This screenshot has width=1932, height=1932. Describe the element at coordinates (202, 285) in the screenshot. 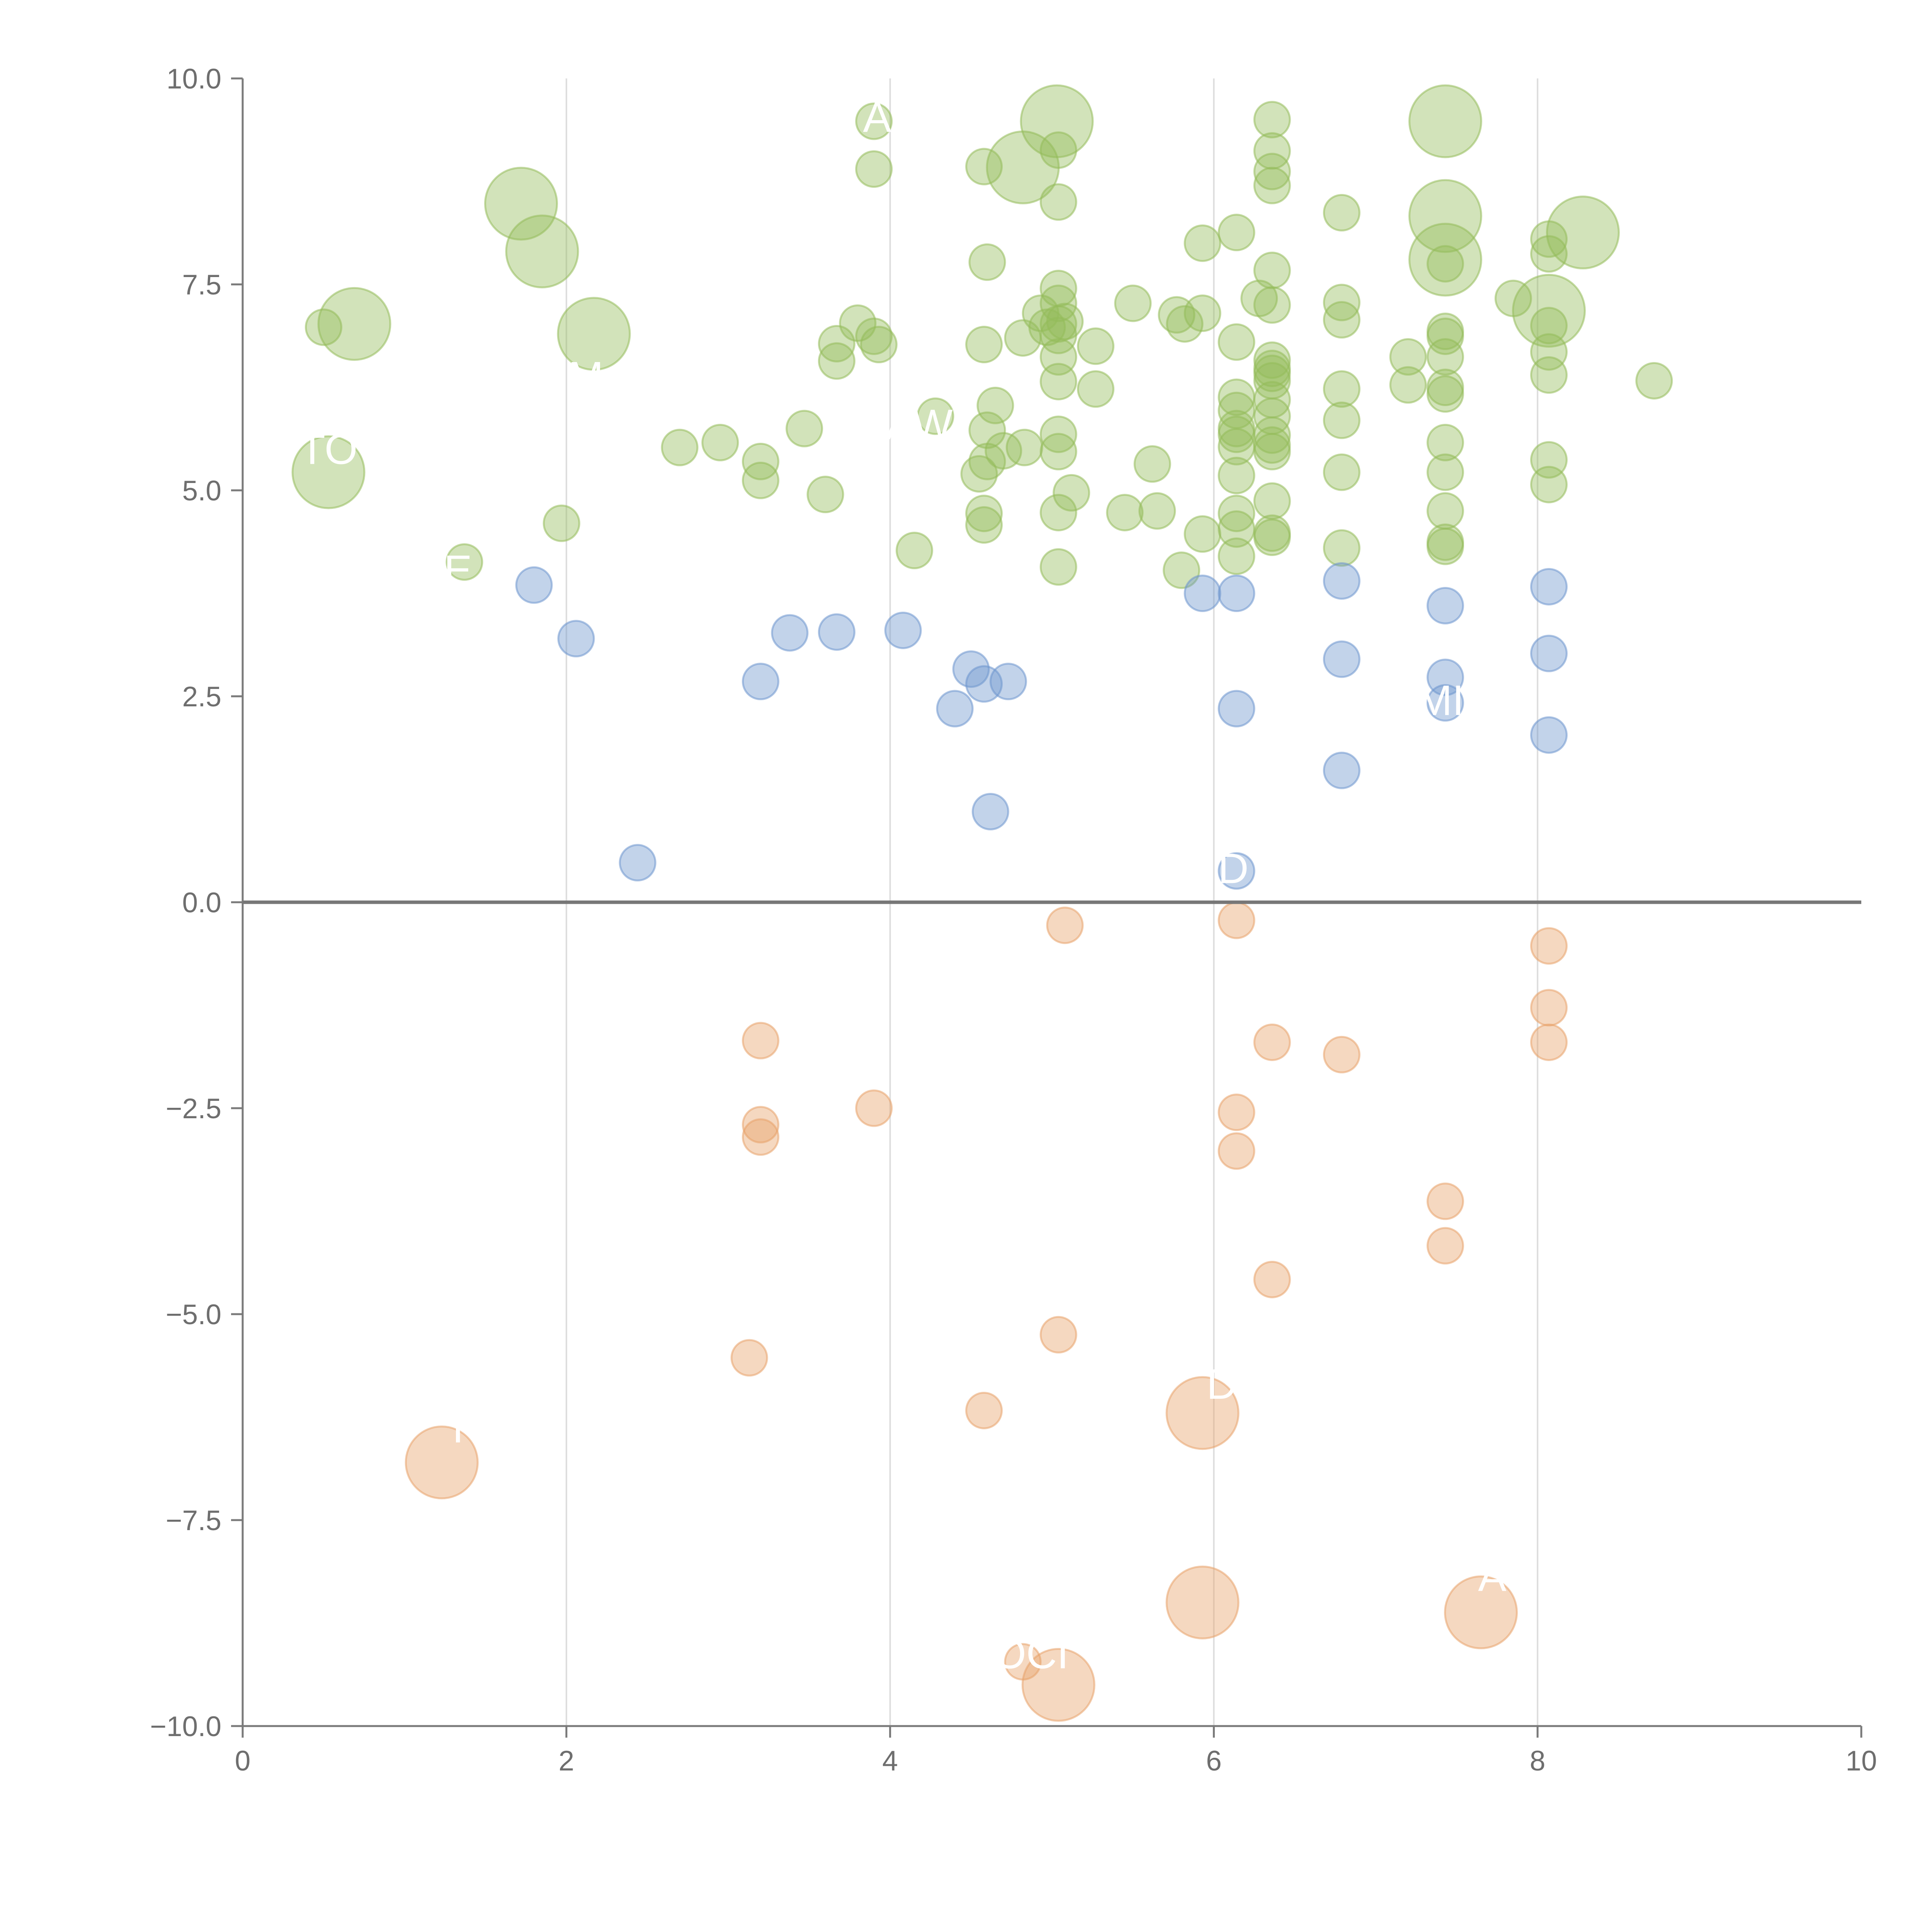

I see `y-tick-label: 7.5` at that location.